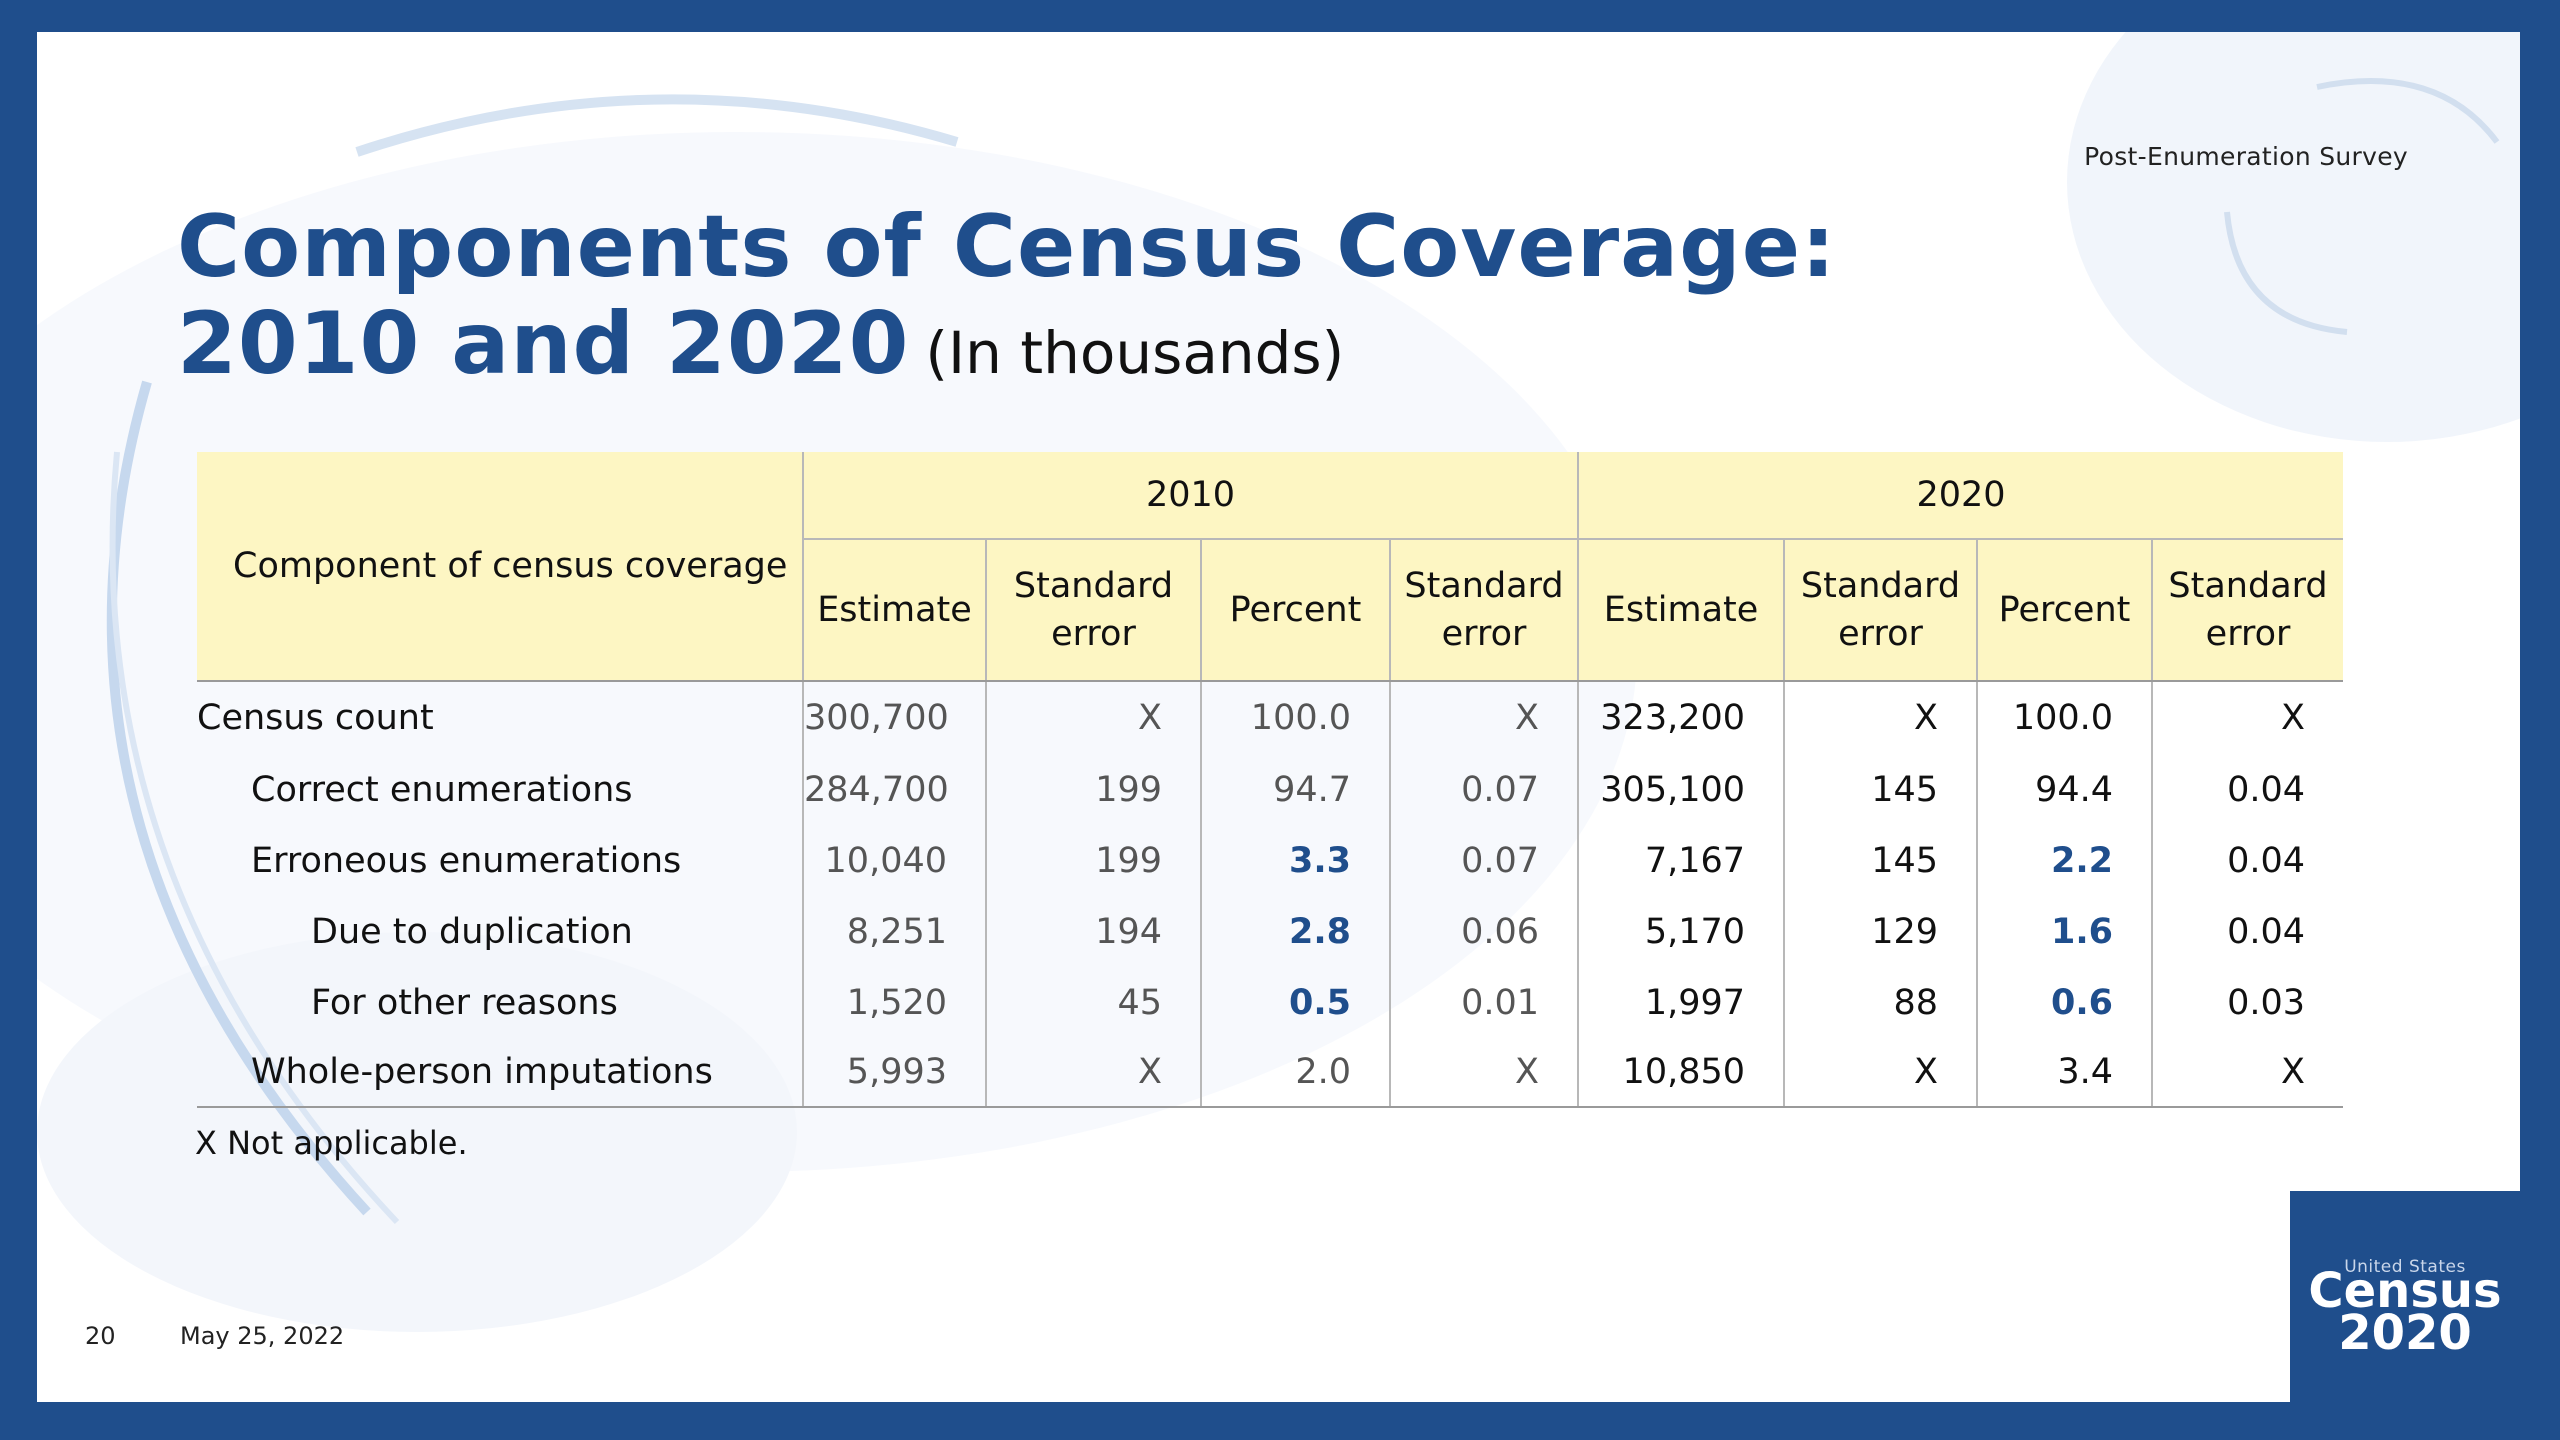 This screenshot has width=2560, height=1440. Describe the element at coordinates (315, 718) in the screenshot. I see `row-label: Census count` at that location.